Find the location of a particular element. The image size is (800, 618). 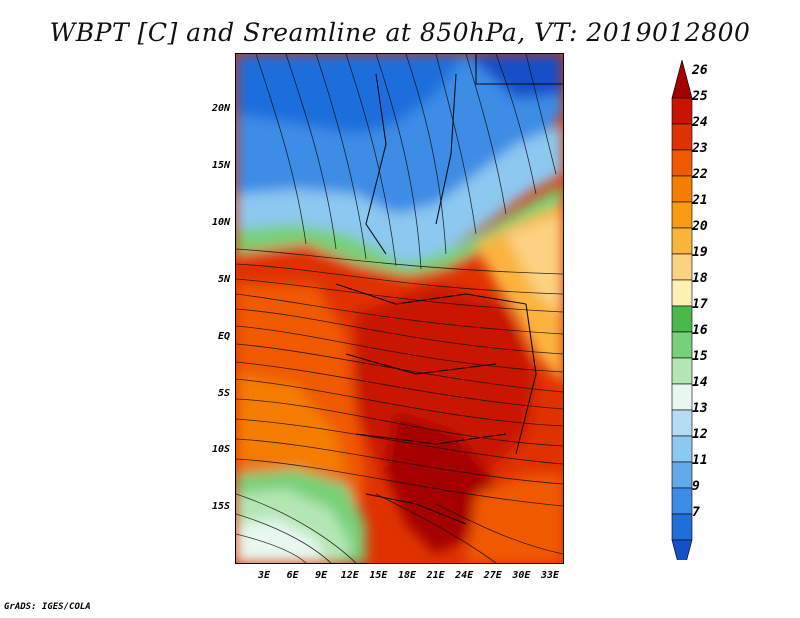

colorbar-label: 16 is located at coordinates (700, 330).